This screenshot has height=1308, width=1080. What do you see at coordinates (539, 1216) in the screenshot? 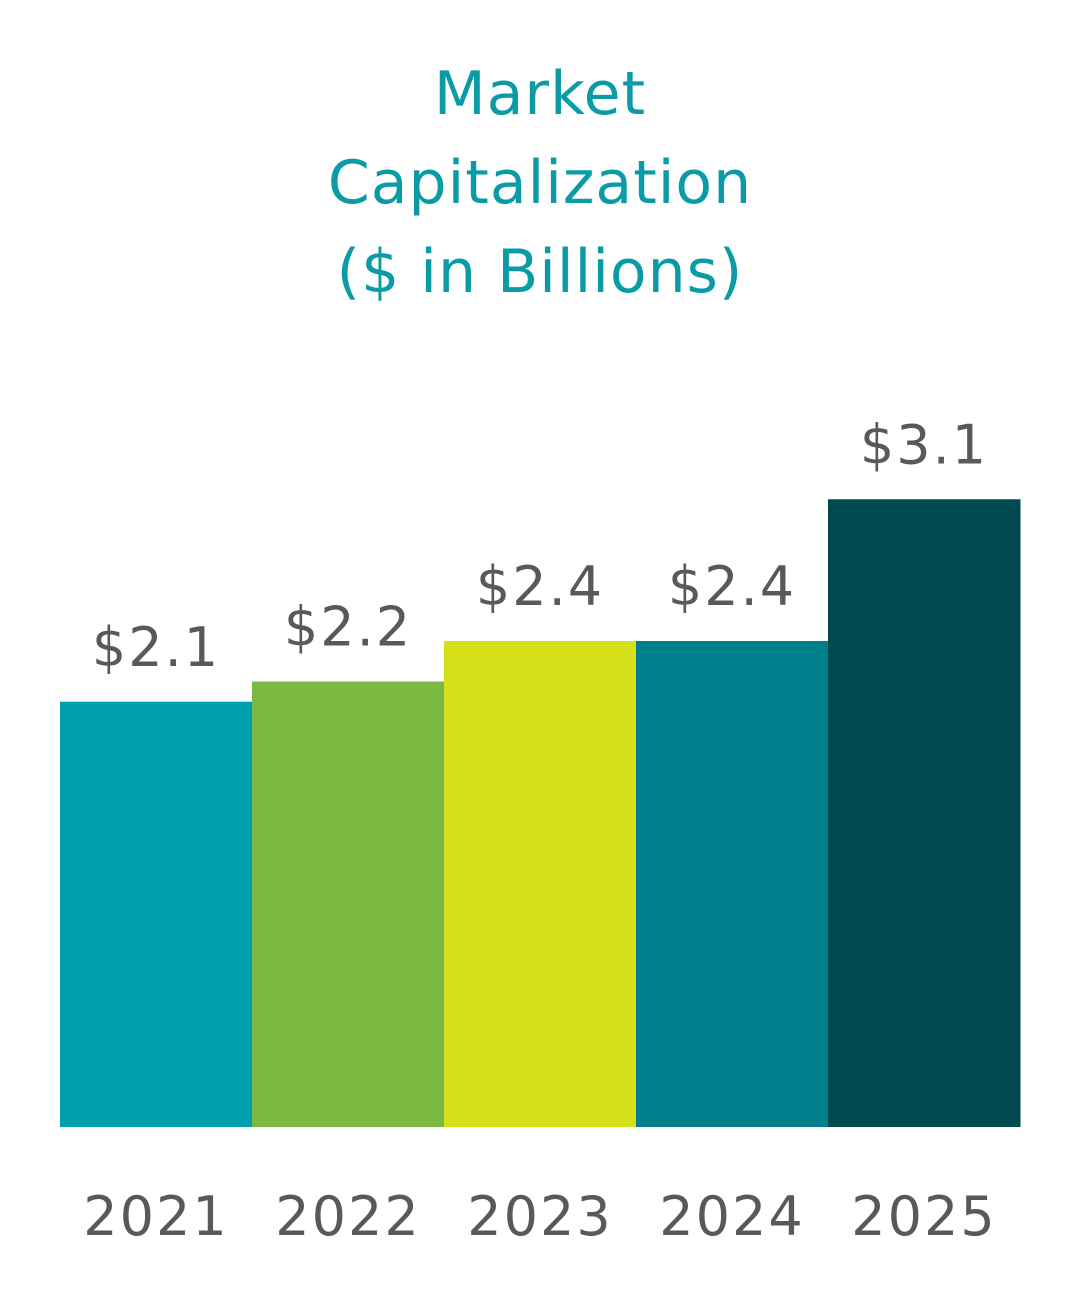
I see `x-tick-label: 2023` at bounding box center [539, 1216].